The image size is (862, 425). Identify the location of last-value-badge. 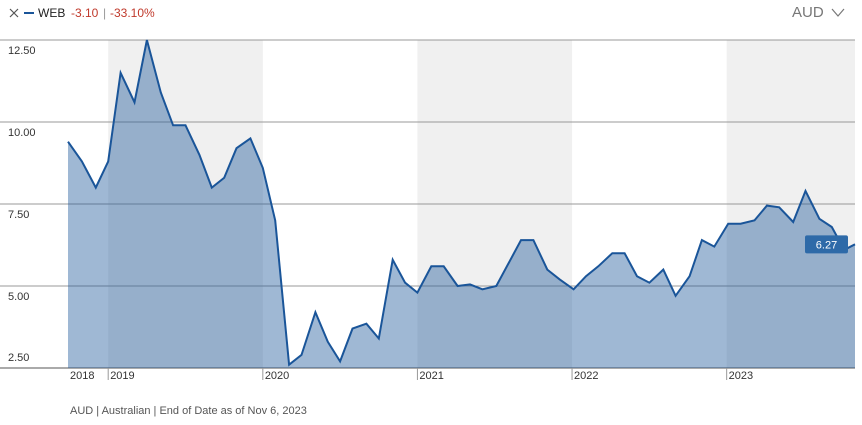
(826, 244).